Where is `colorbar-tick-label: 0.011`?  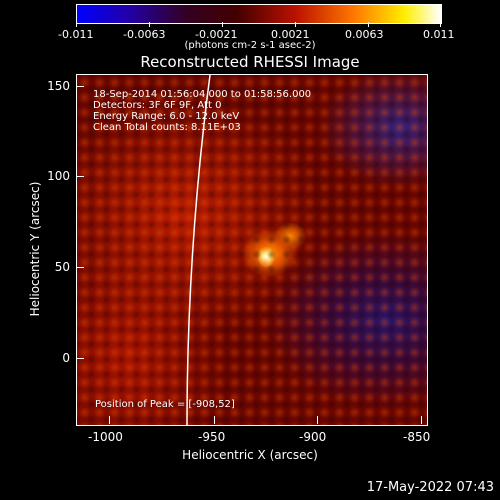
colorbar-tick-label: 0.011 is located at coordinates (439, 34).